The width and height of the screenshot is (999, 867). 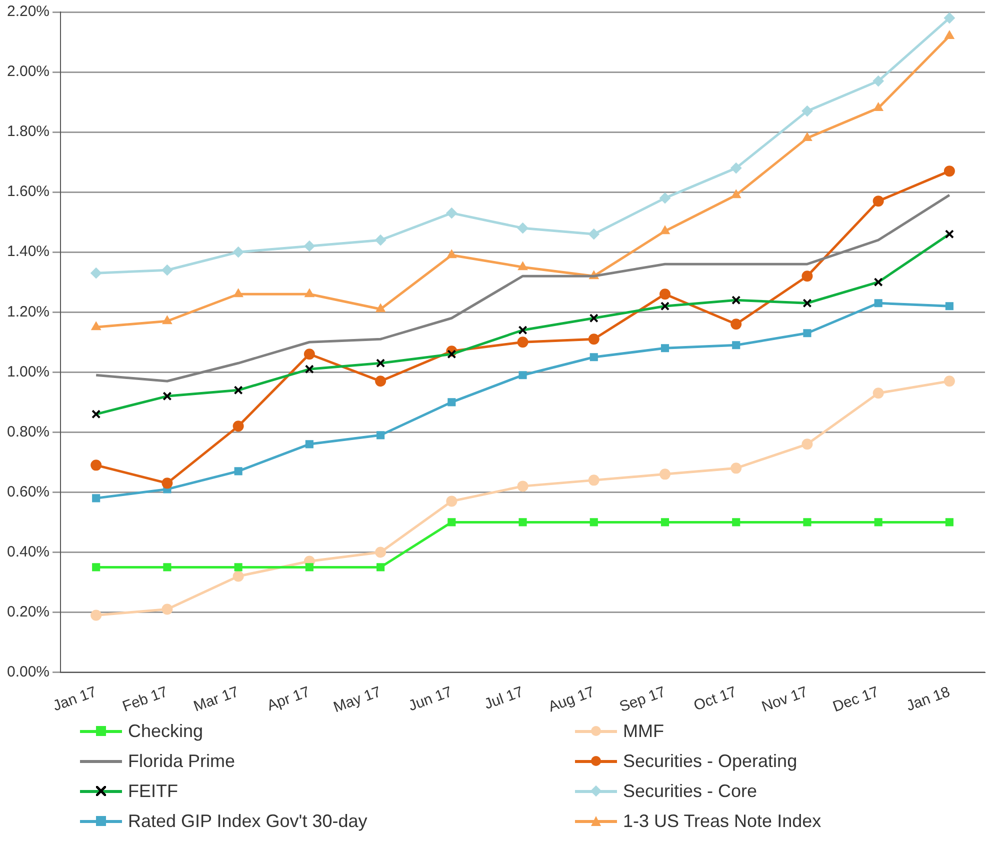 I want to click on legend-label: 1-3 US Treas Note Index, so click(x=722, y=821).